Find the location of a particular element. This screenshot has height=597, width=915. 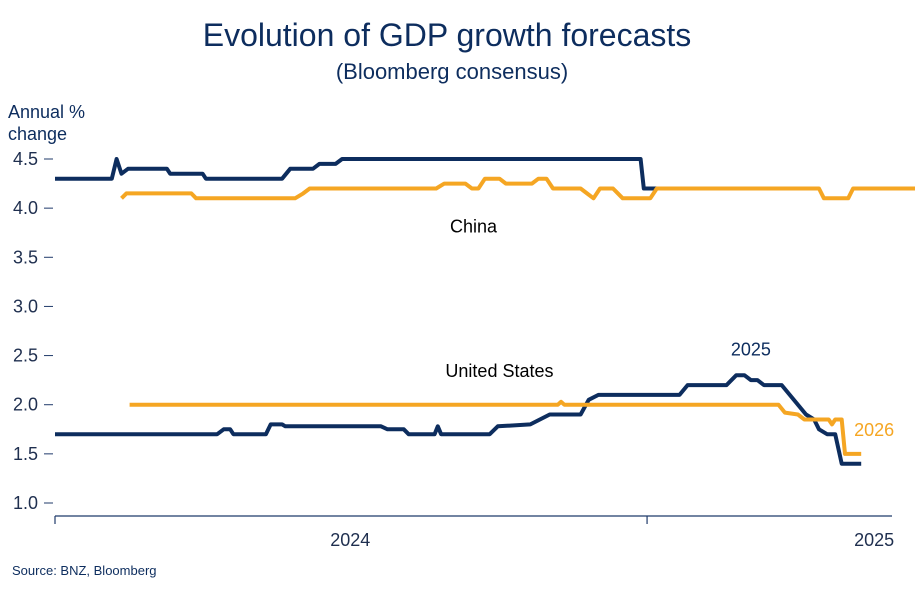

y-tick-label: 4.0 is located at coordinates (25, 208).